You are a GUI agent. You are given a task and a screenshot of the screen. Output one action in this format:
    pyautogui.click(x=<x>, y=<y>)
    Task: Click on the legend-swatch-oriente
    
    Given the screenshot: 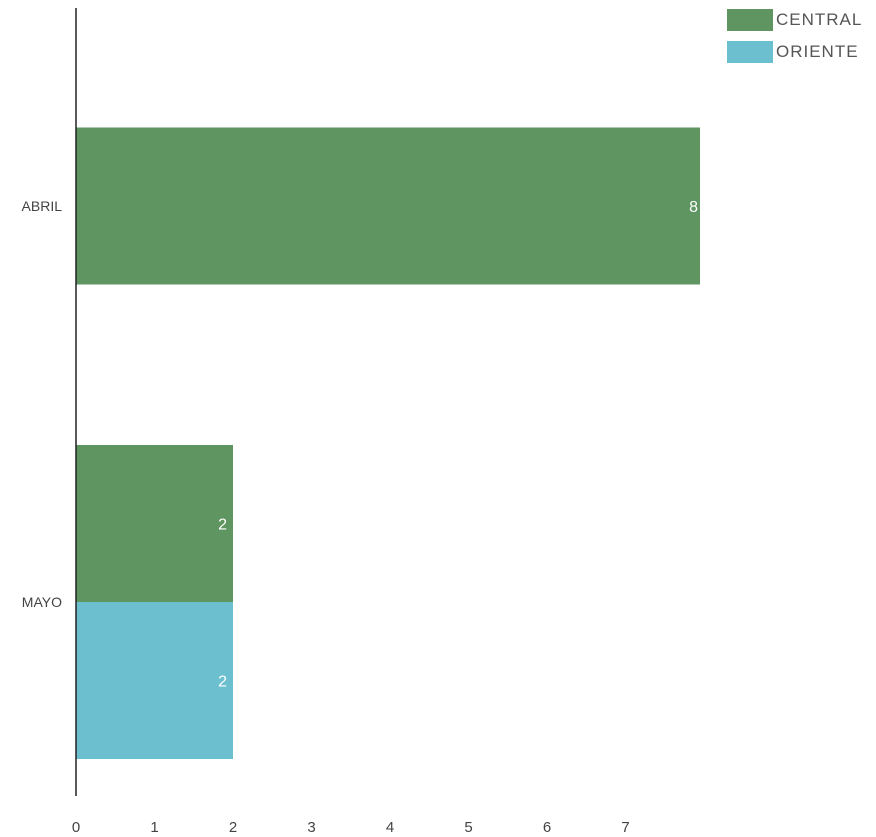 What is the action you would take?
    pyautogui.click(x=750, y=52)
    